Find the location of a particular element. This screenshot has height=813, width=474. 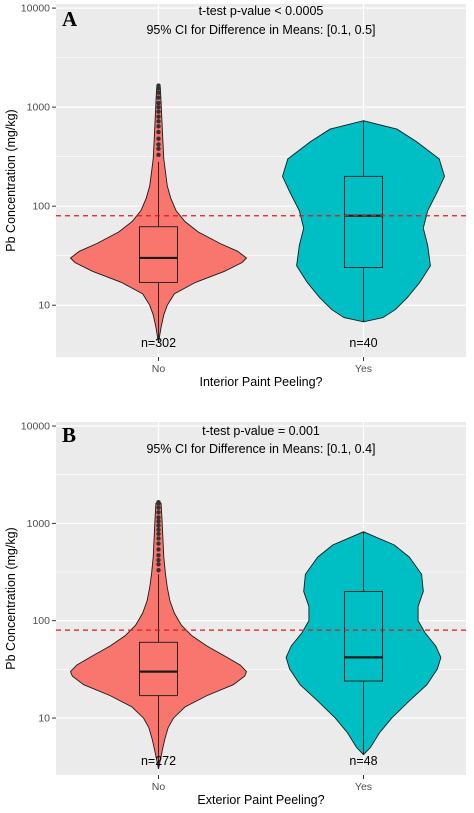

panel-label: B is located at coordinates (69, 435).